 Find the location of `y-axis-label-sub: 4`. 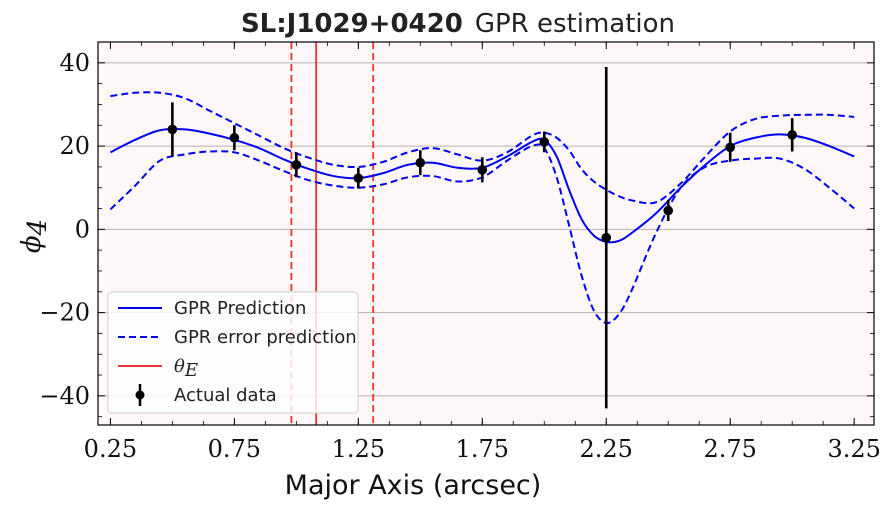

y-axis-label-sub: 4 is located at coordinates (38, 228).